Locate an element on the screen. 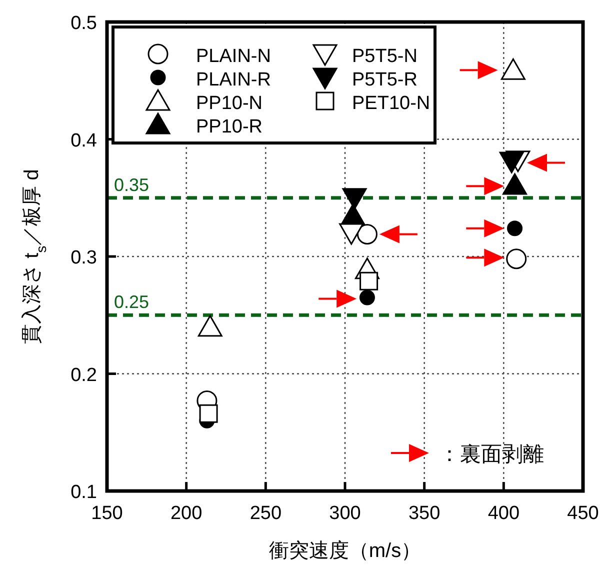 The height and width of the screenshot is (567, 602). y-tick-label: 0.3 is located at coordinates (83, 258).